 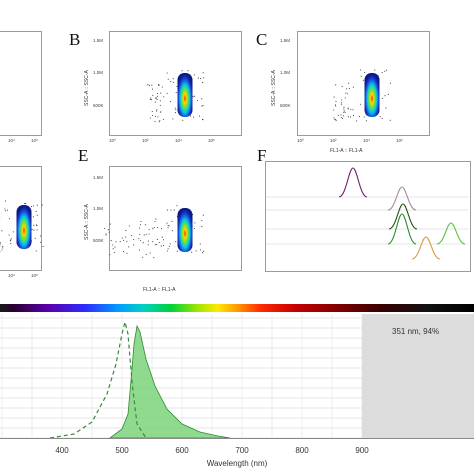 I want to click on excitation-curve, so click(x=98, y=379).